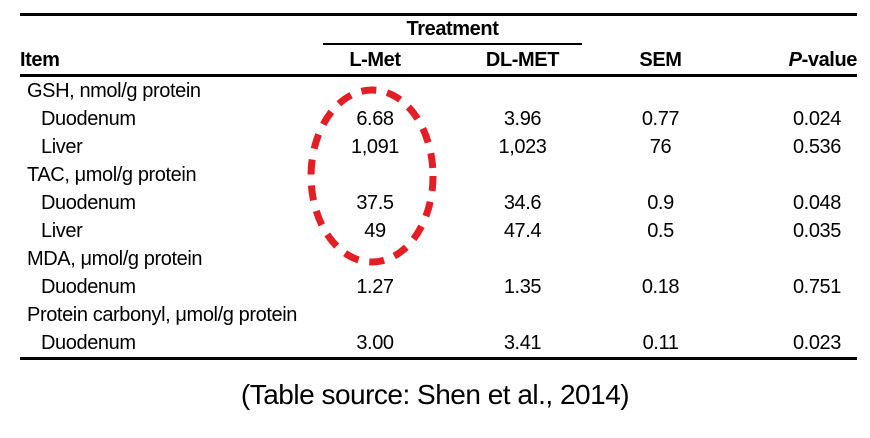  I want to click on treatment-spanner-cell: Treatment, so click(452, 31).